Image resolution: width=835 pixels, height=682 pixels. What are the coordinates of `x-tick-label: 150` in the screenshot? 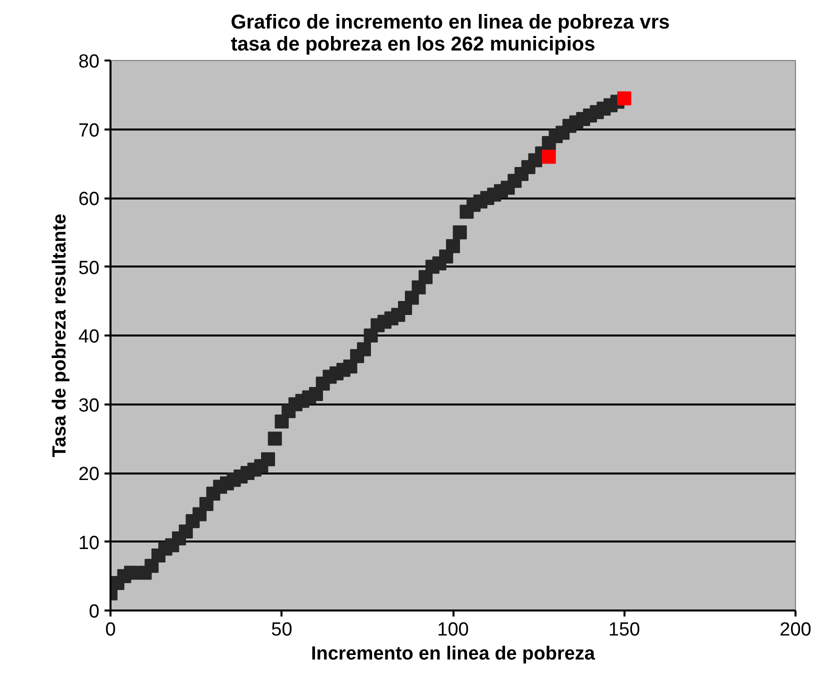 It's located at (624, 630).